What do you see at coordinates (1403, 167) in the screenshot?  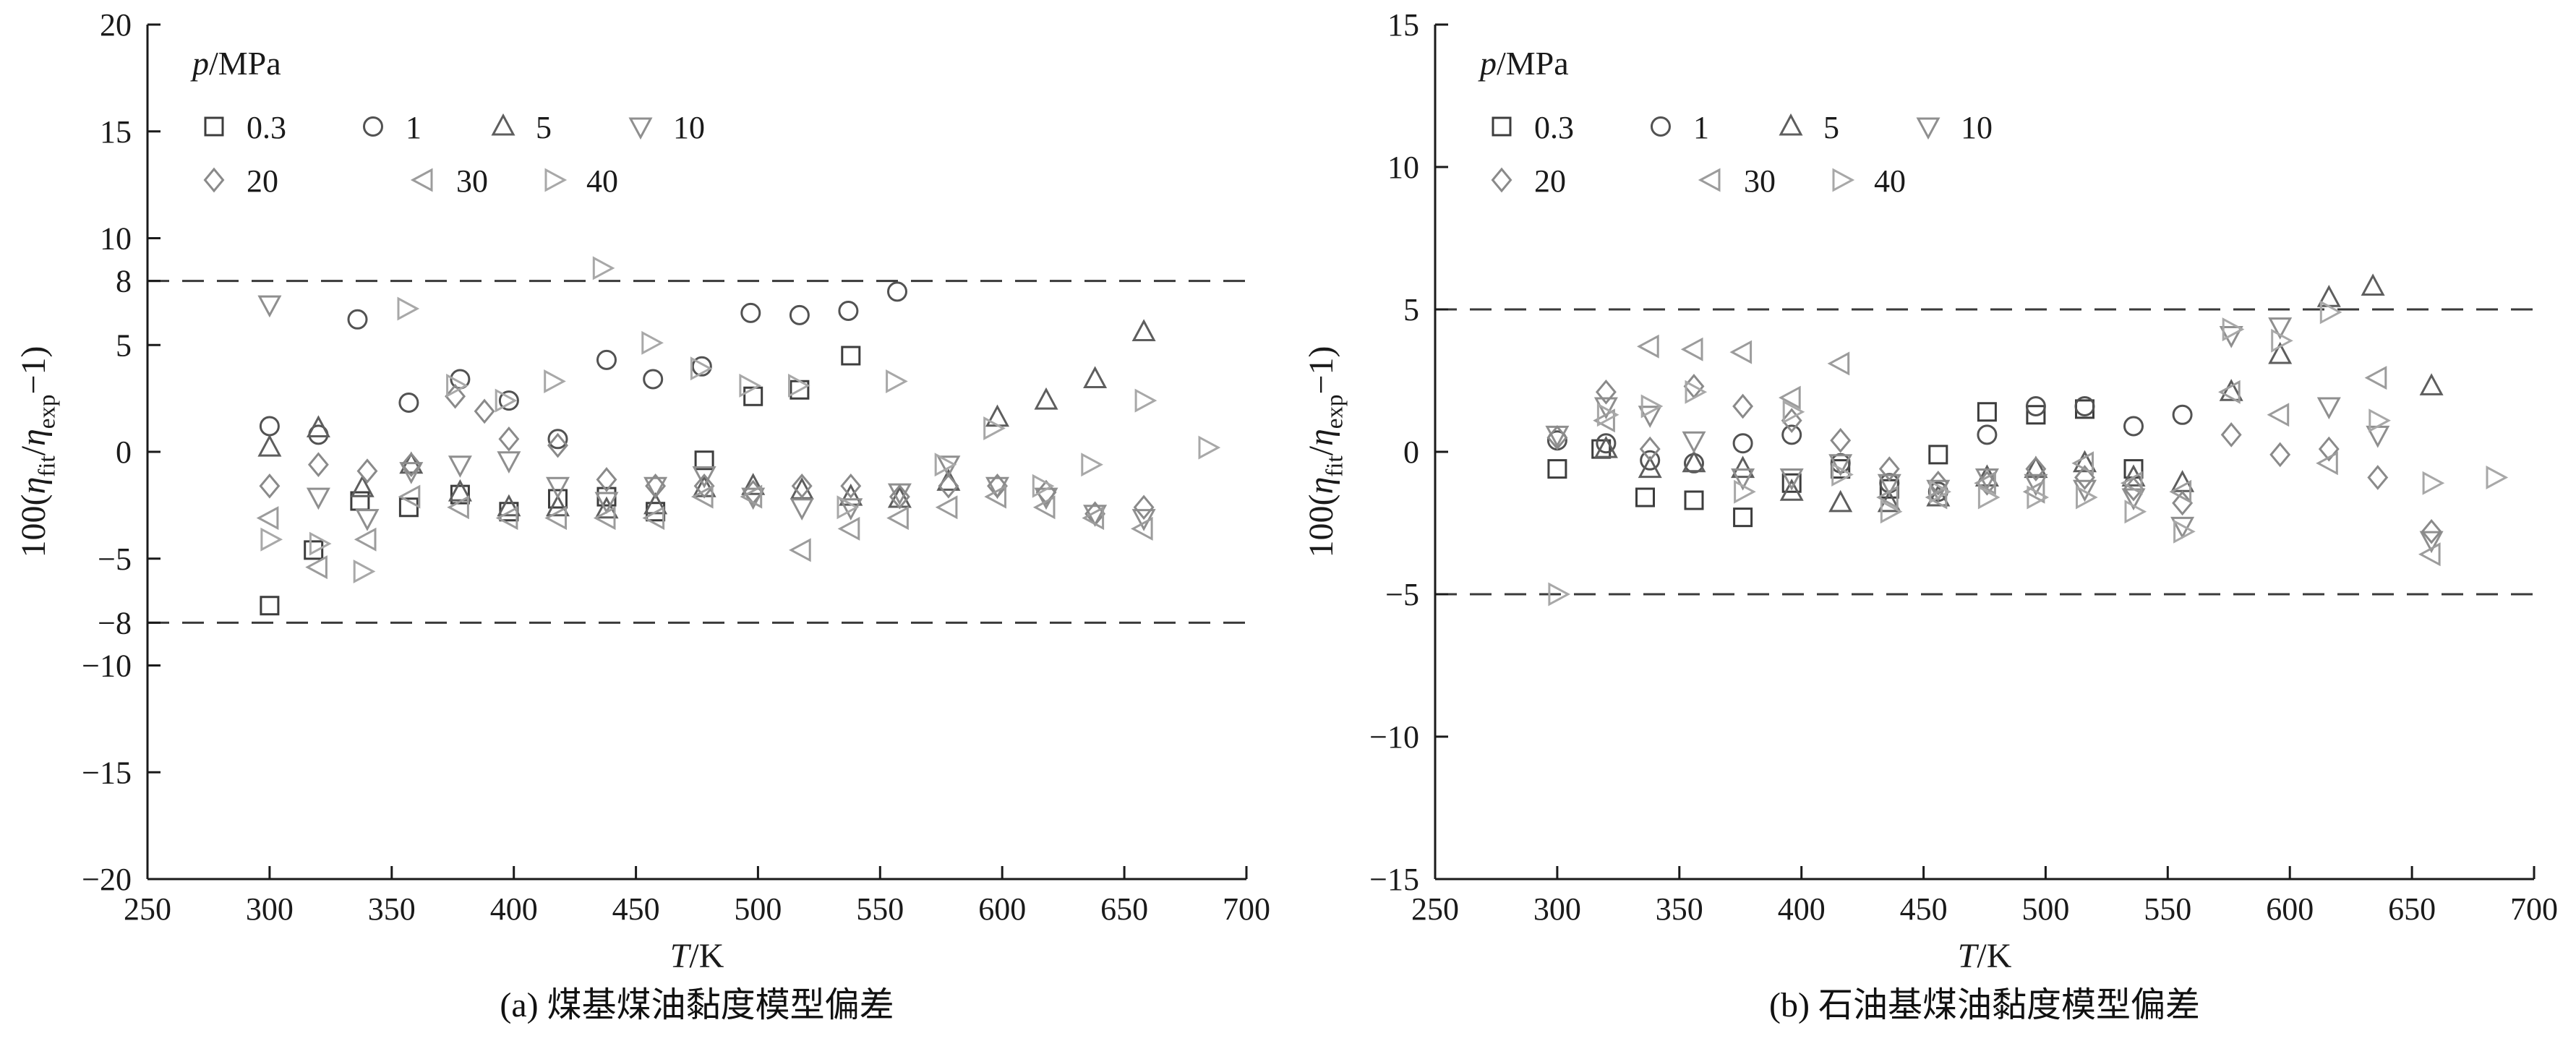 I see `y-tick-label: 10` at bounding box center [1403, 167].